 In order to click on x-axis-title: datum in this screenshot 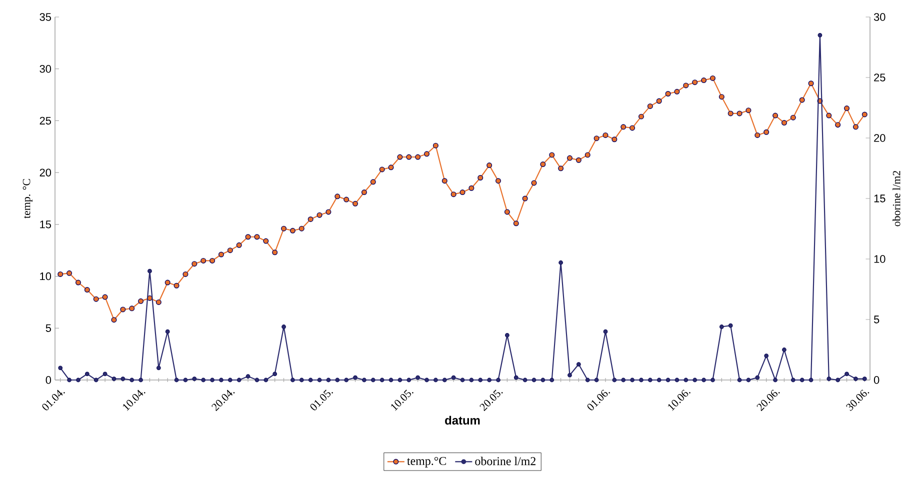, I will do `click(462, 420)`.